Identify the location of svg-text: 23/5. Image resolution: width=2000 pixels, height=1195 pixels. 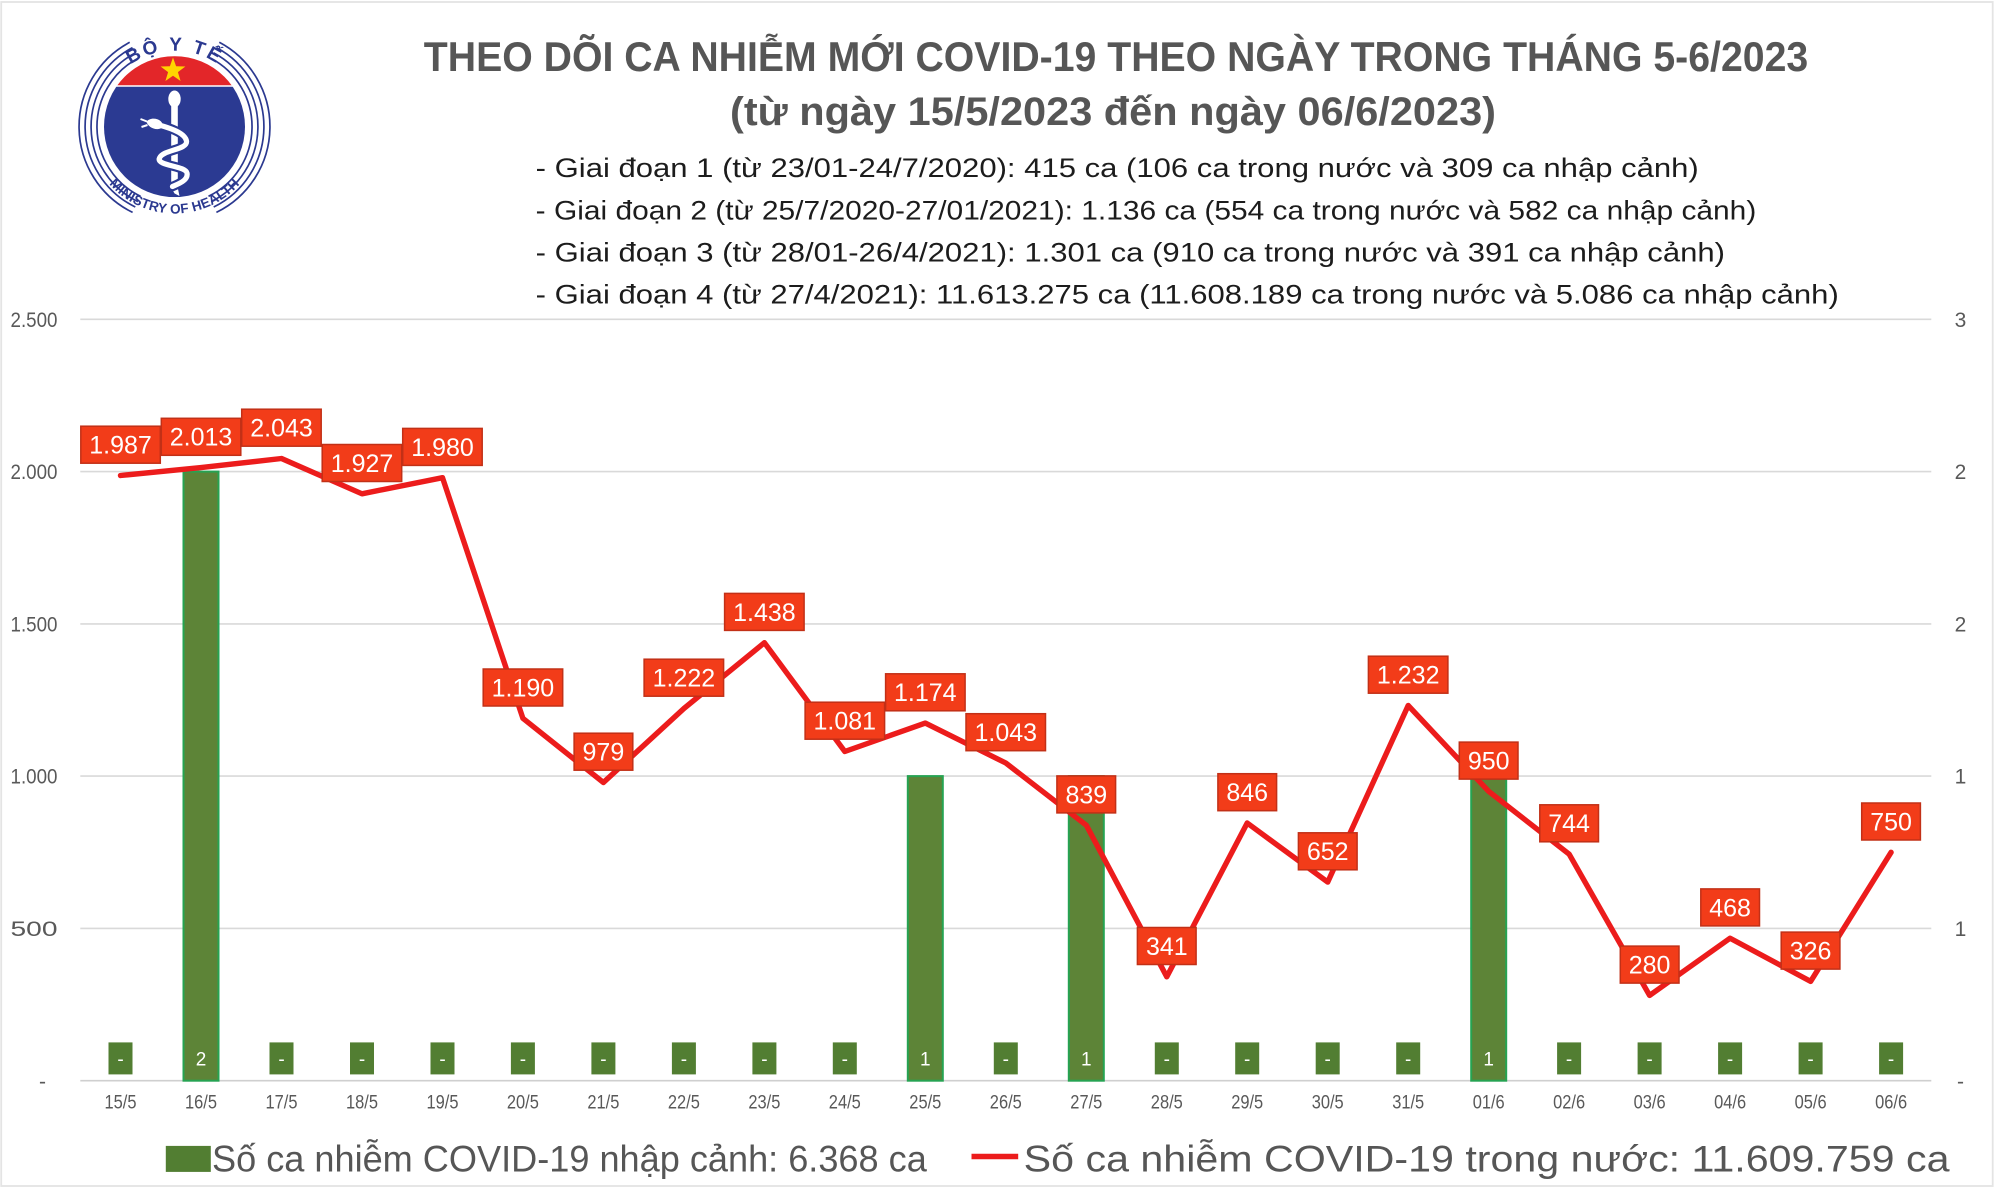
(764, 1103).